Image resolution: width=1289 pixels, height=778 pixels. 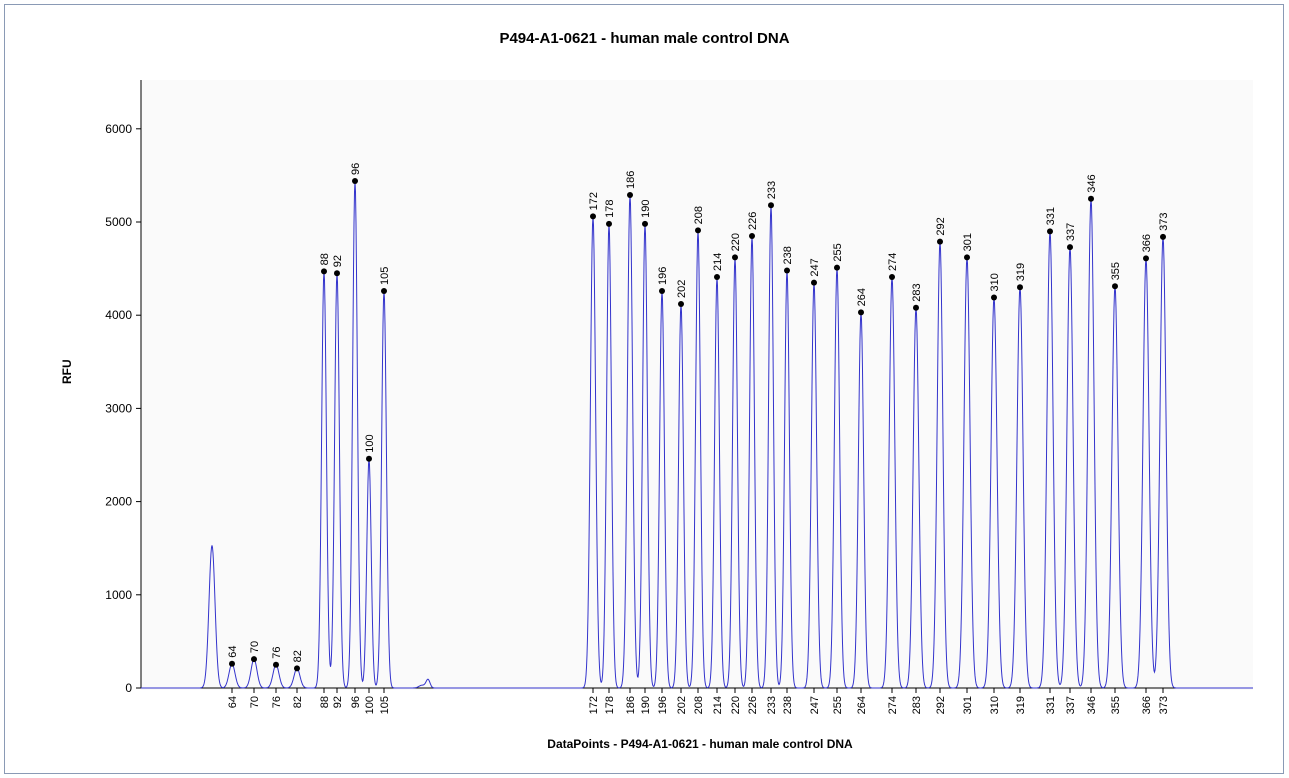 What do you see at coordinates (941, 705) in the screenshot?
I see `x-tick-label: 292` at bounding box center [941, 705].